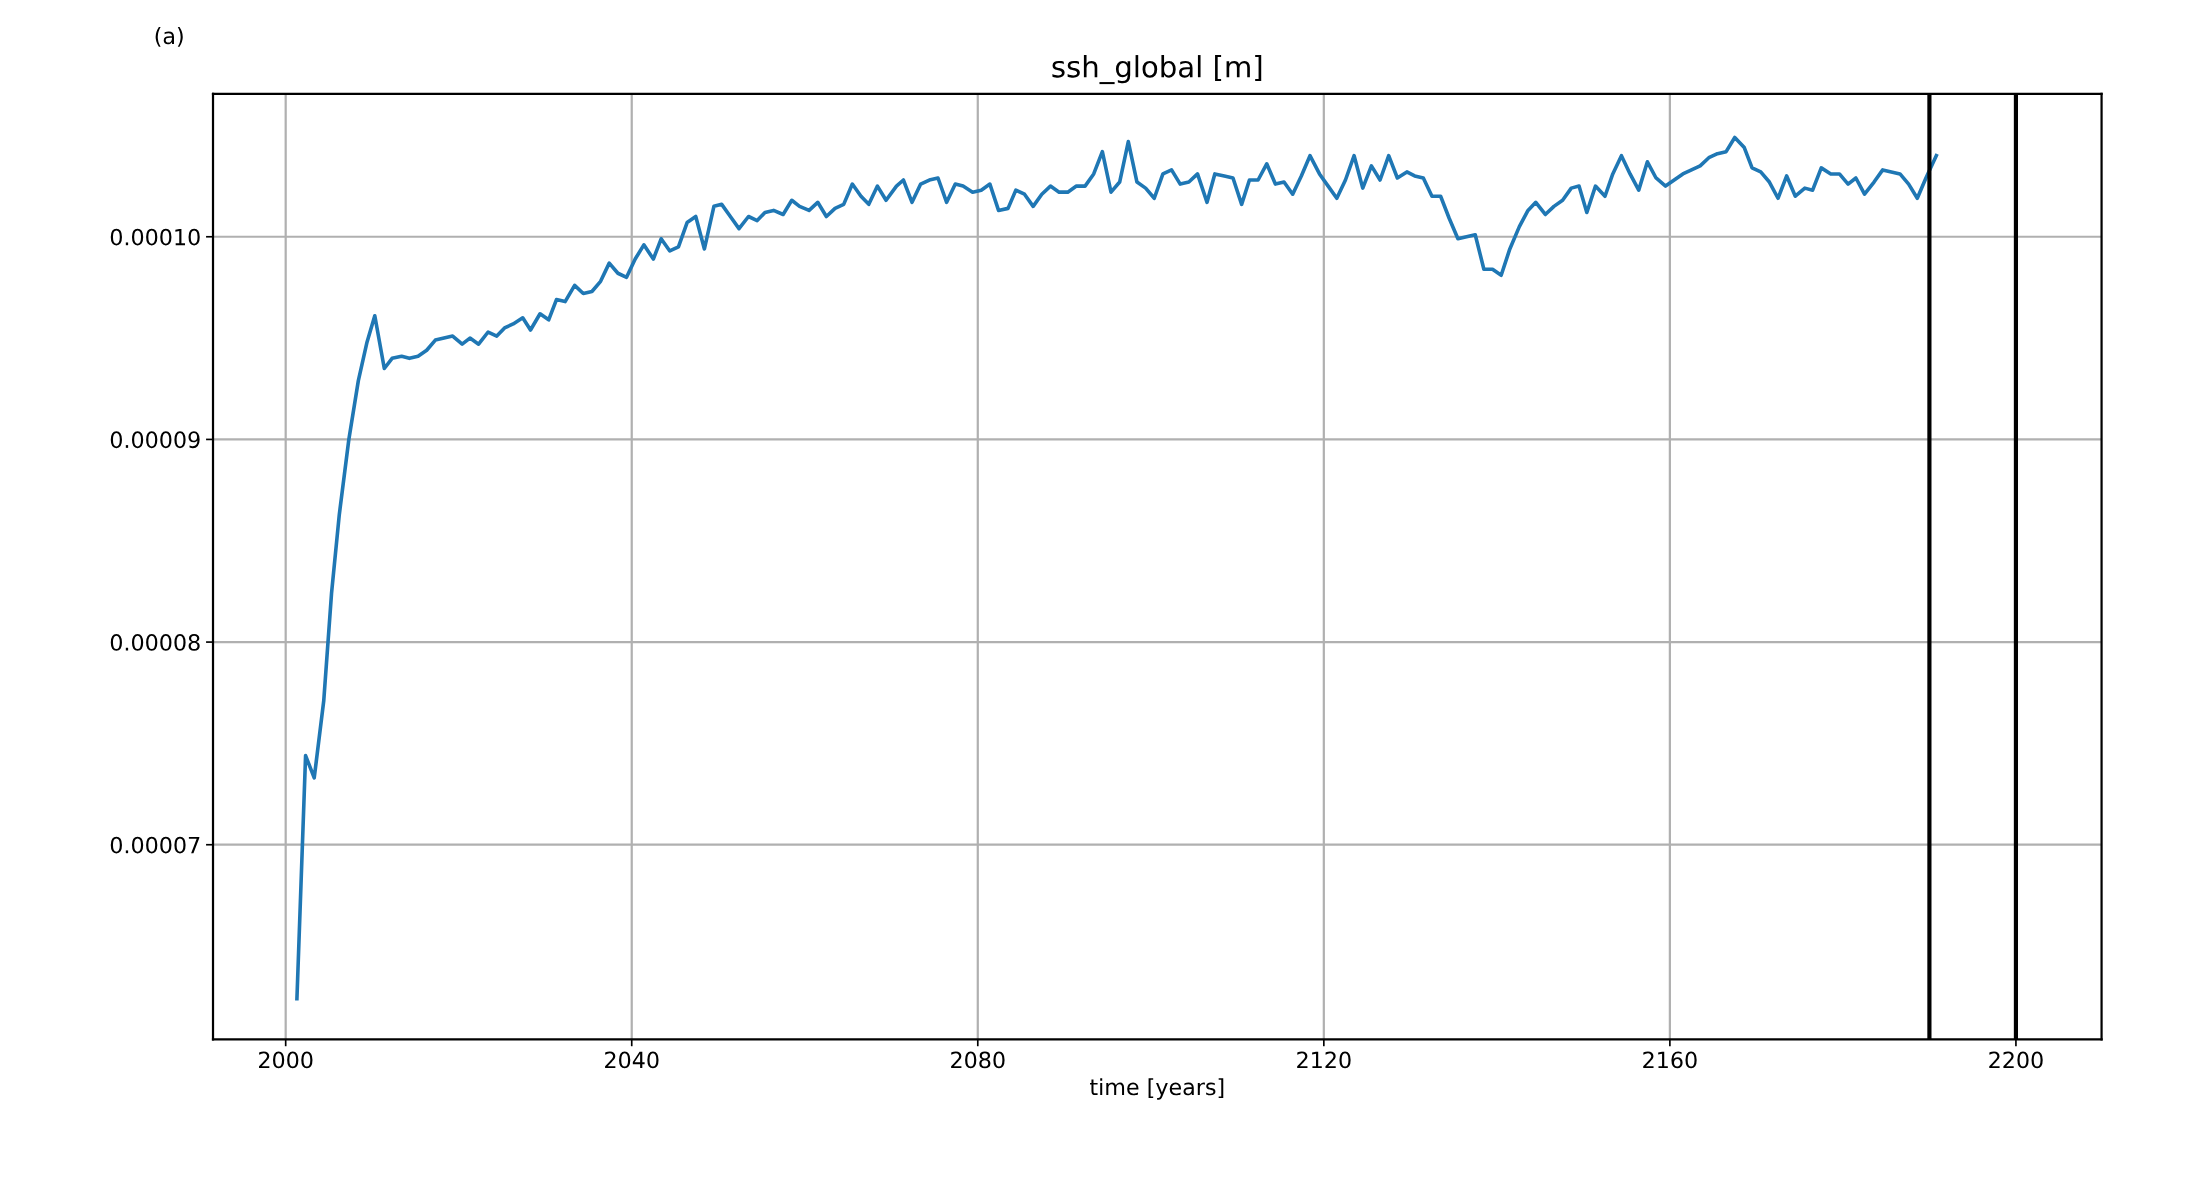  What do you see at coordinates (1670, 1060) in the screenshot?
I see `x-tick-label: 2160` at bounding box center [1670, 1060].